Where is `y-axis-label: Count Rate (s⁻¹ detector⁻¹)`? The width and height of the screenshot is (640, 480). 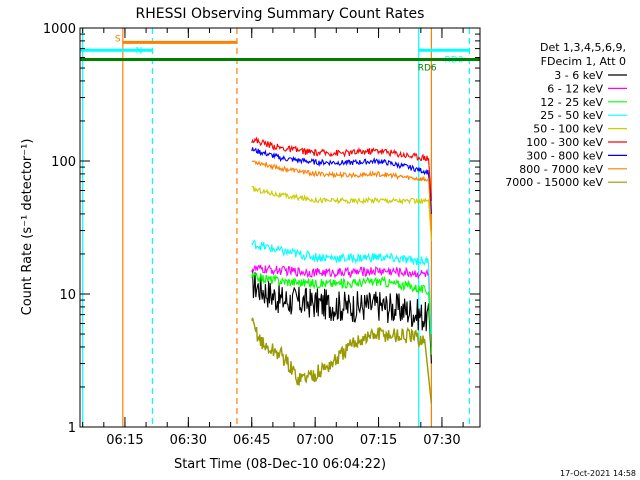 y-axis-label: Count Rate (s⁻¹ detector⁻¹) is located at coordinates (27, 227).